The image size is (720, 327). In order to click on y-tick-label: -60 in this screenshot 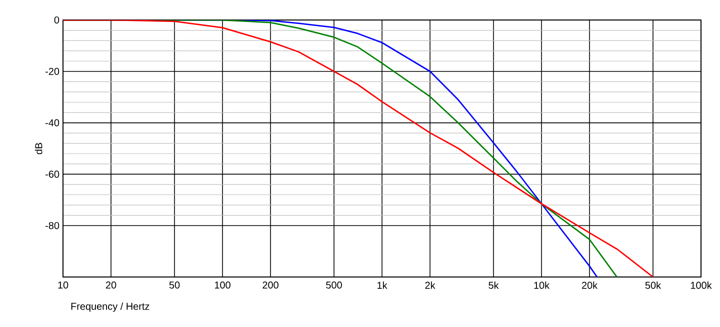, I will do `click(53, 174)`.